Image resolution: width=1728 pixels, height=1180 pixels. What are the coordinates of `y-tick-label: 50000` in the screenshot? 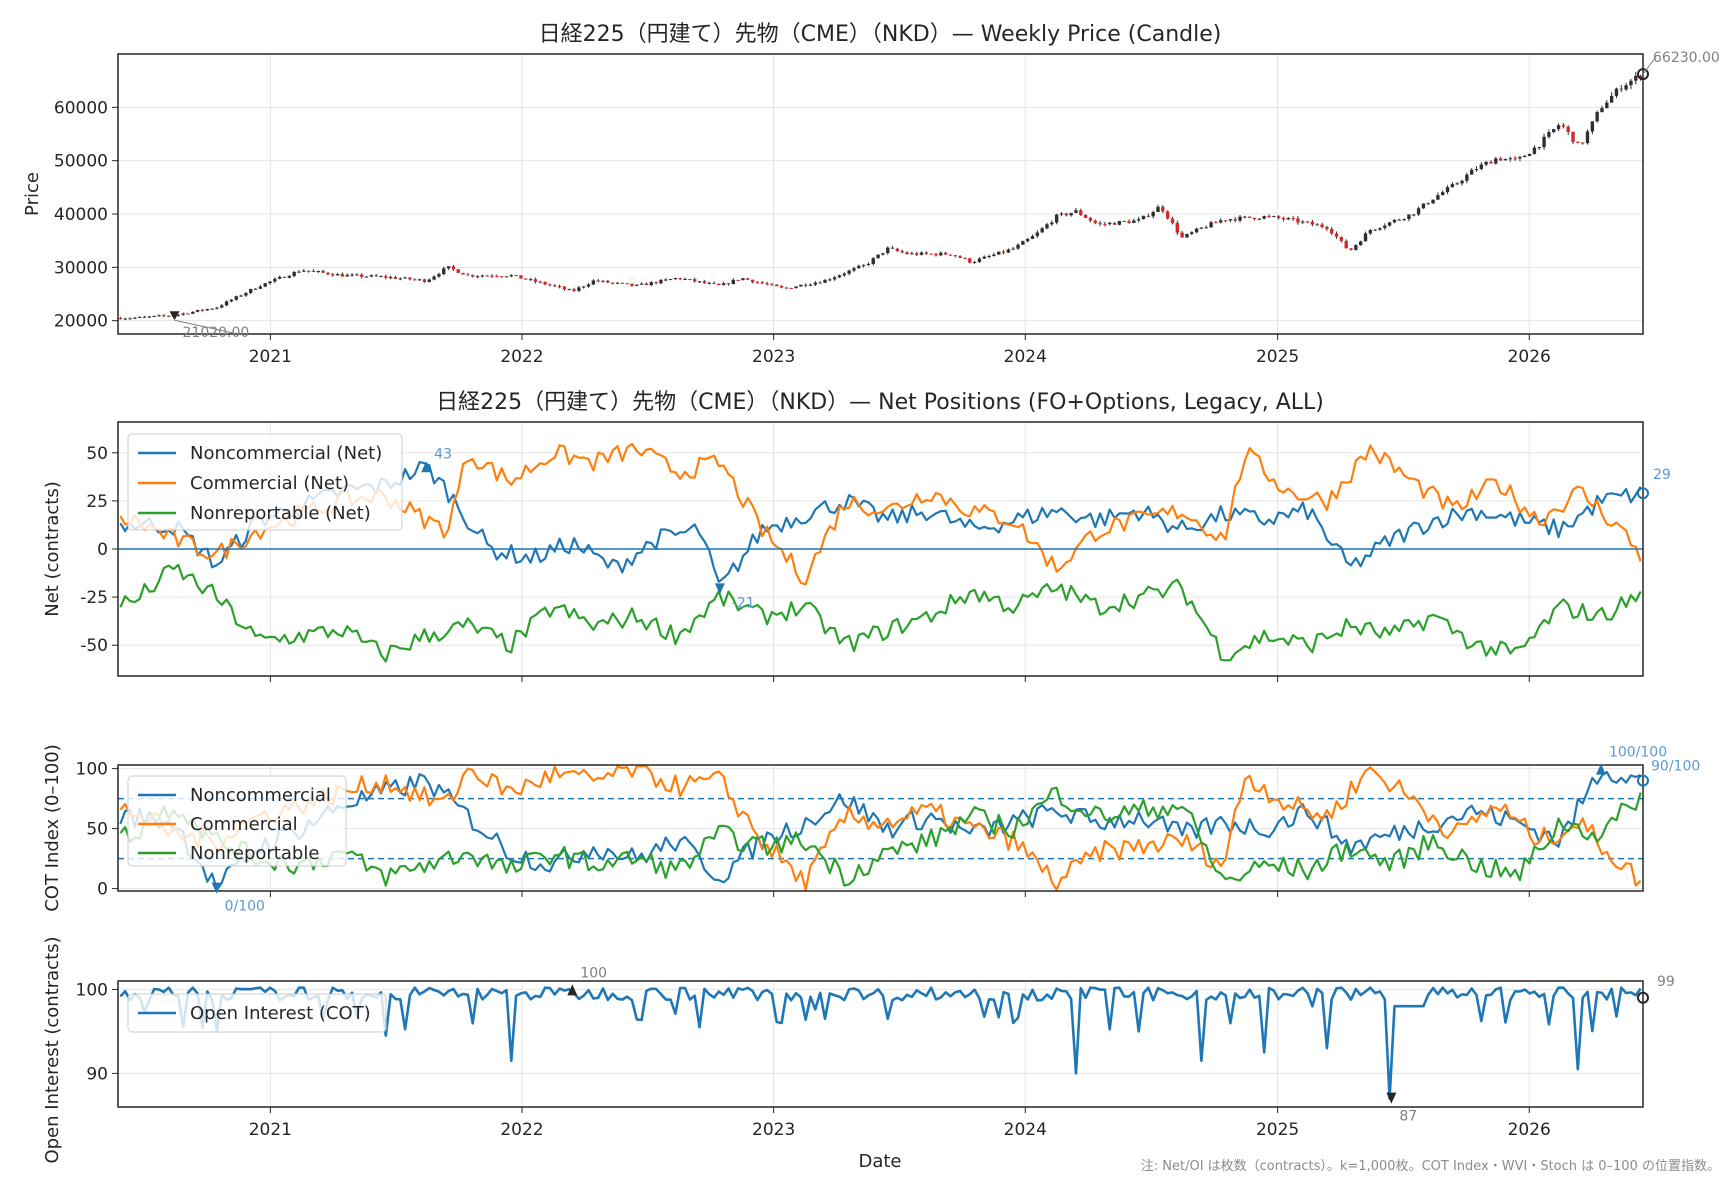 It's located at (81, 162).